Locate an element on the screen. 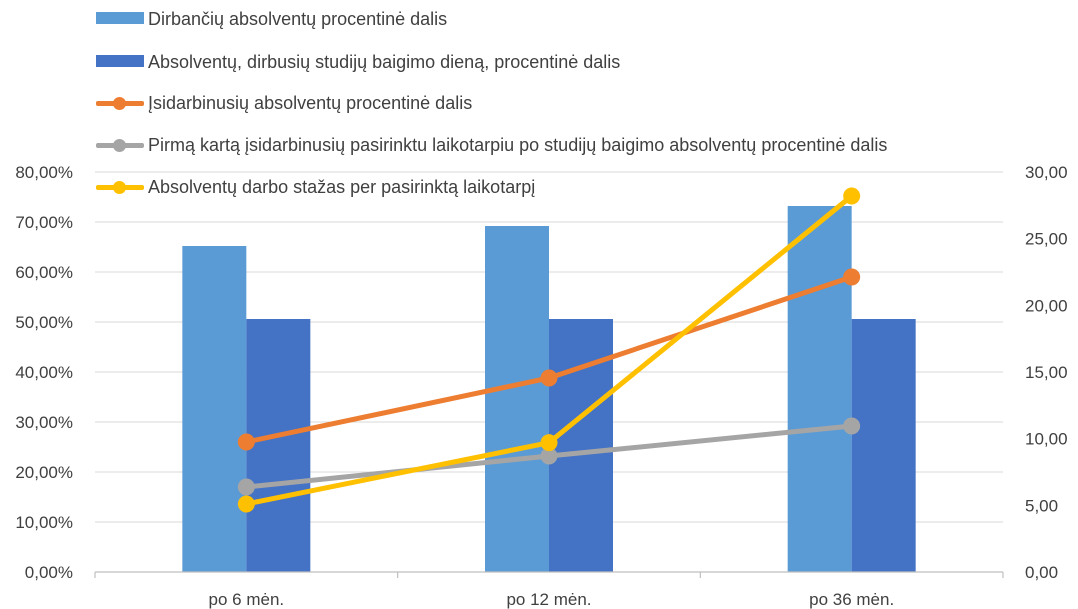  axes is located at coordinates (549, 574).